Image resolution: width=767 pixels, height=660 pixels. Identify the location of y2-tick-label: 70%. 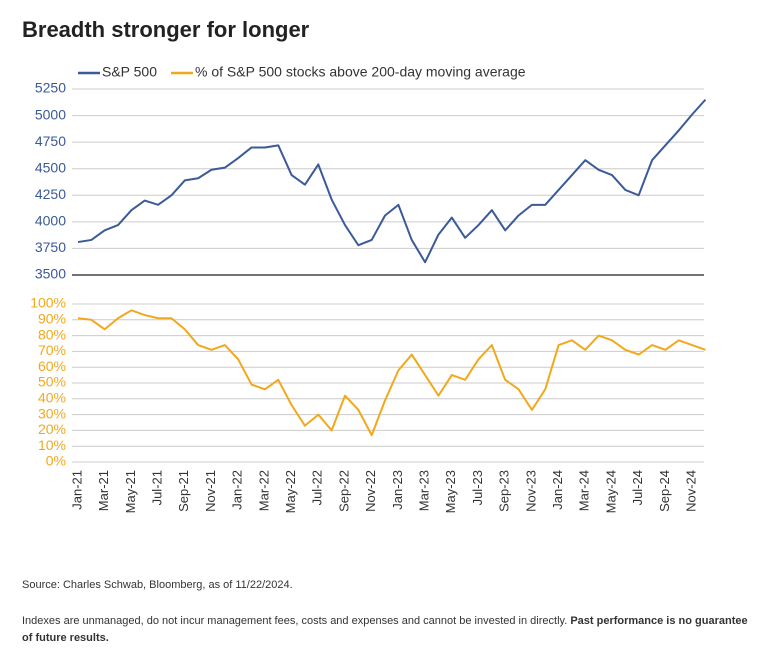
(52, 350).